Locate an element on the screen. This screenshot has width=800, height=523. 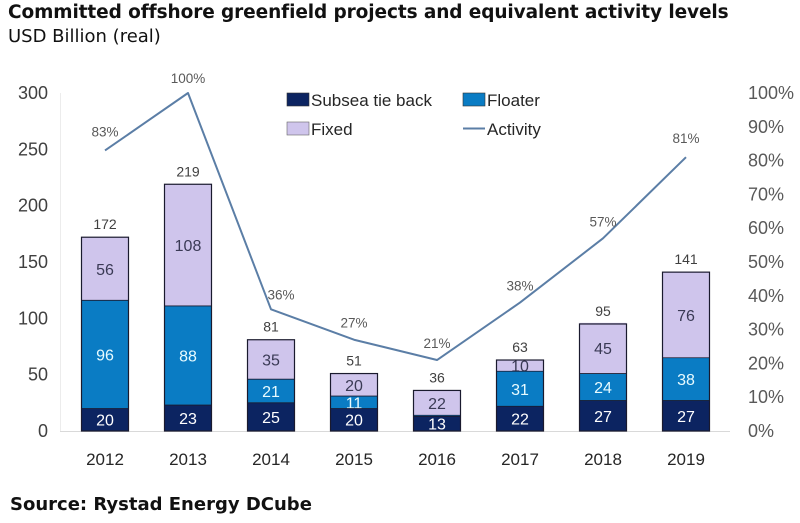
bar-total-label: 219 is located at coordinates (188, 171).